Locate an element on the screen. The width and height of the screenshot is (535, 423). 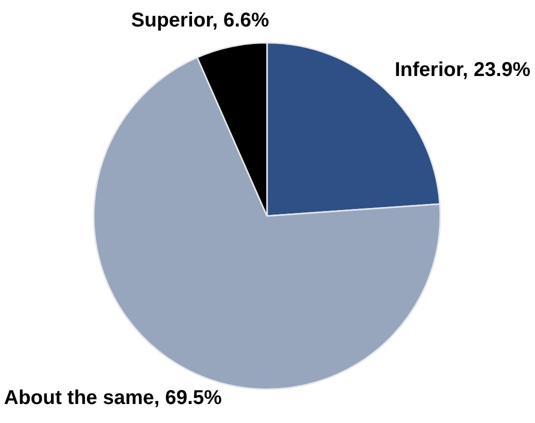
slice-label: About the same, 69.5% is located at coordinates (113, 398).